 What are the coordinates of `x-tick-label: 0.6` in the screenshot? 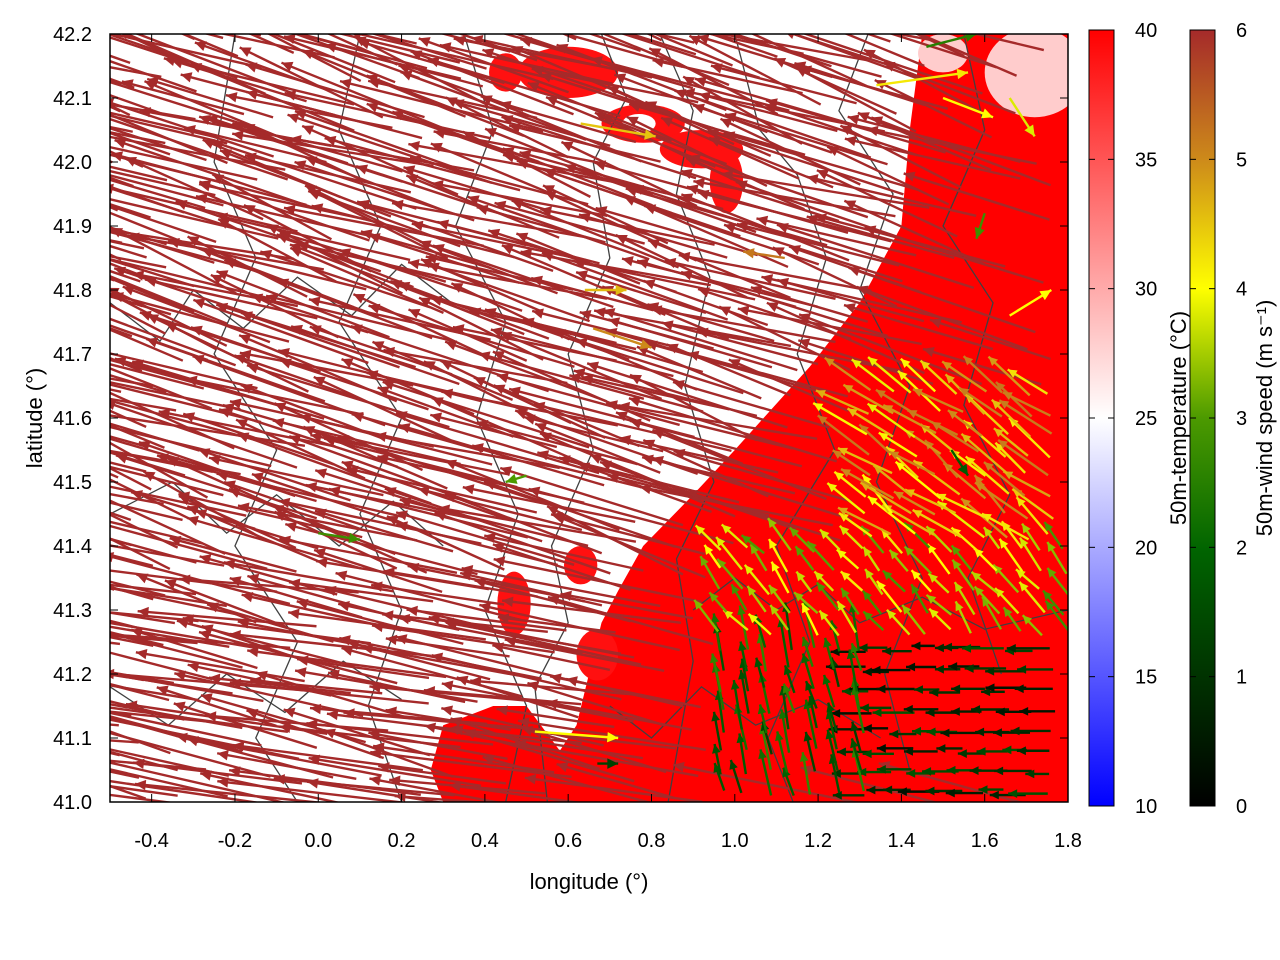 It's located at (568, 841).